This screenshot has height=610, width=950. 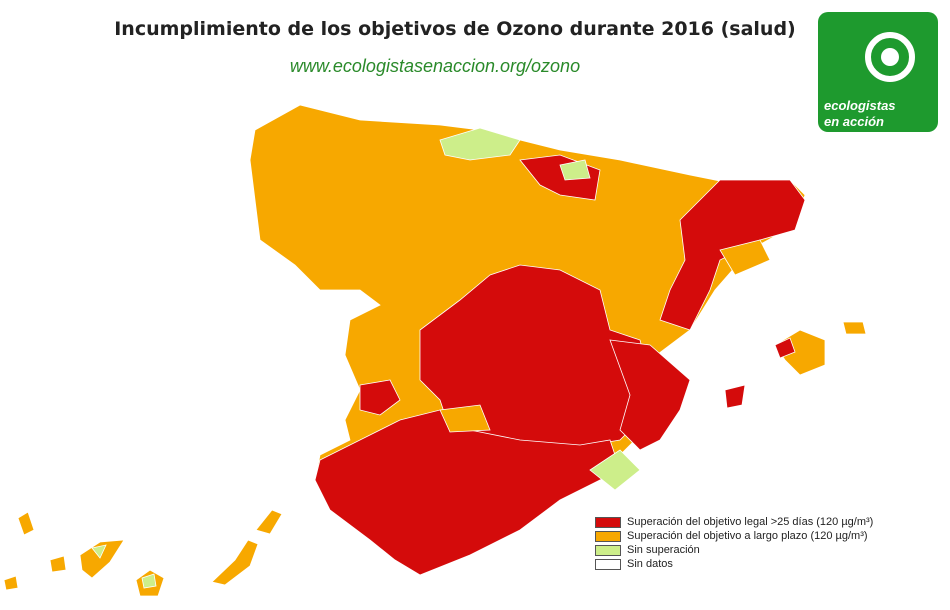 I want to click on logo-icon, so click(x=890, y=57).